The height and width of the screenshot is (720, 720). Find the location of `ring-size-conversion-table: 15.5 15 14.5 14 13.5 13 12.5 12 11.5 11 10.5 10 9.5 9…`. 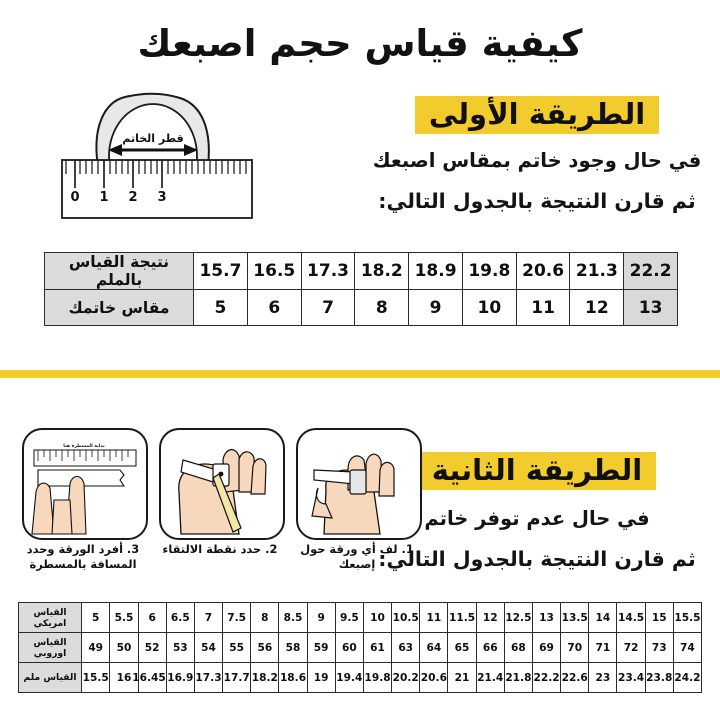

ring-size-conversion-table: 15.5 15 14.5 14 13.5 13 12.5 12 11.5 11 10.5 10 9.5 9… is located at coordinates (360, 647).